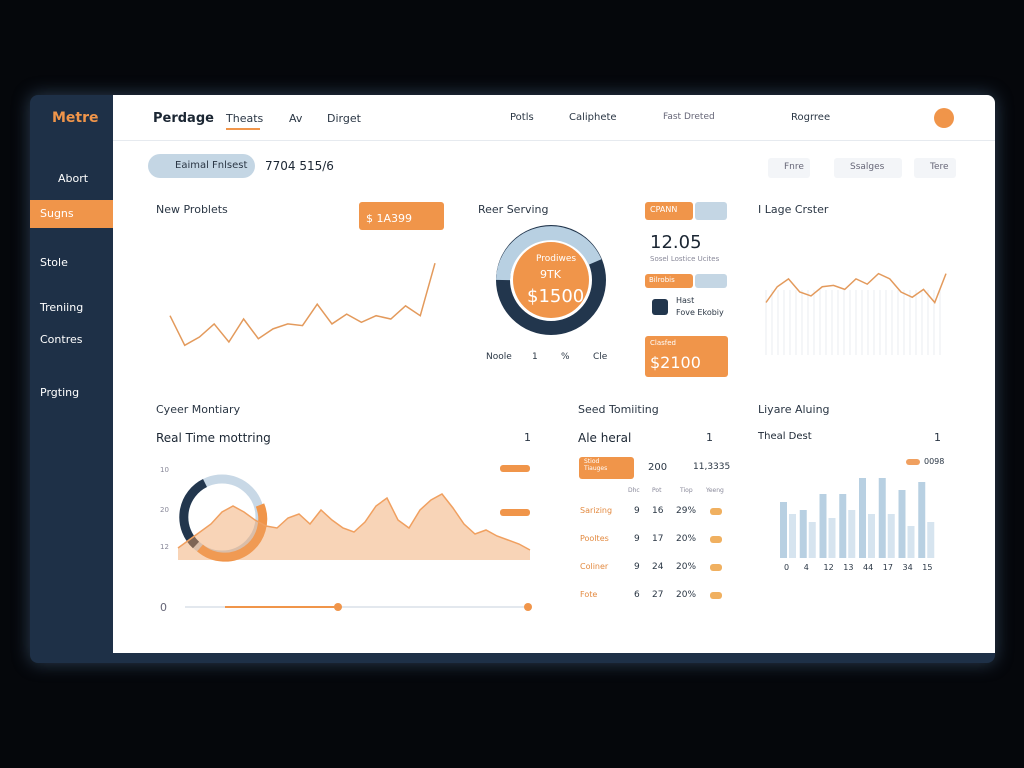  What do you see at coordinates (794, 167) in the screenshot?
I see `button: Fnre` at bounding box center [794, 167].